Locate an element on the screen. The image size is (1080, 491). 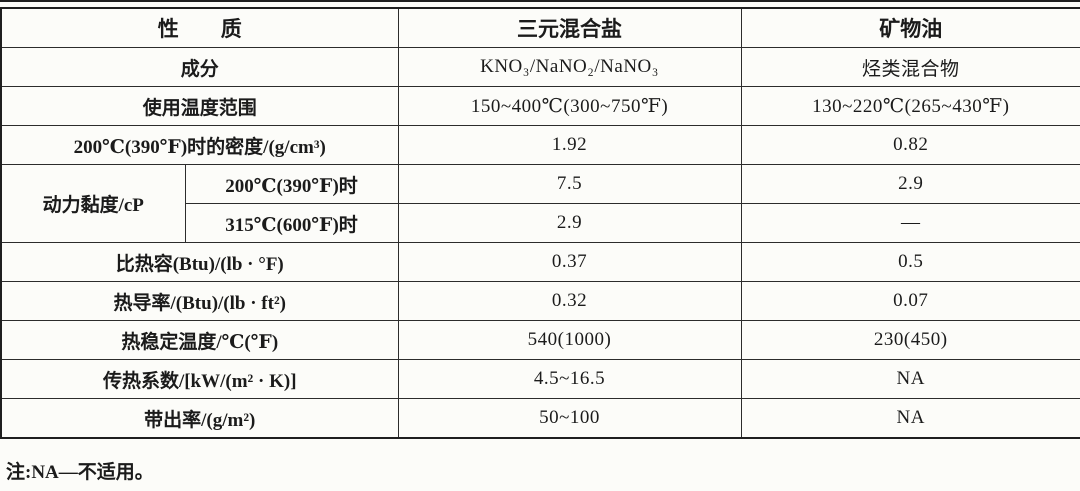
header-oil: 矿物油 is located at coordinates (910, 27).